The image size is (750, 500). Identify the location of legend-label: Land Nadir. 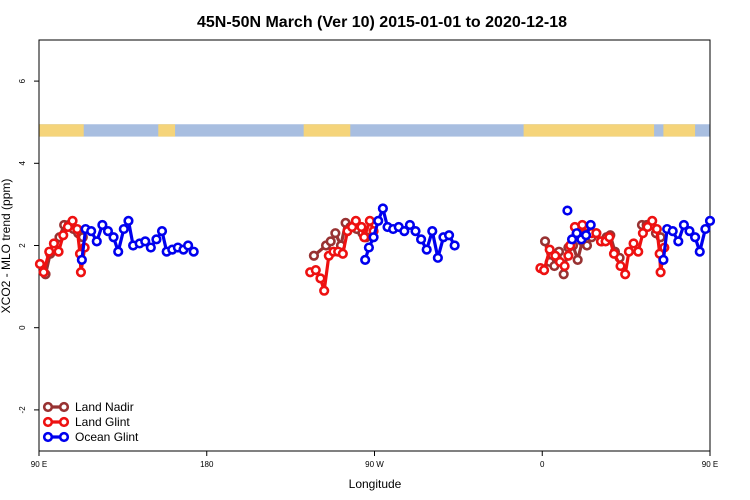
(104, 407).